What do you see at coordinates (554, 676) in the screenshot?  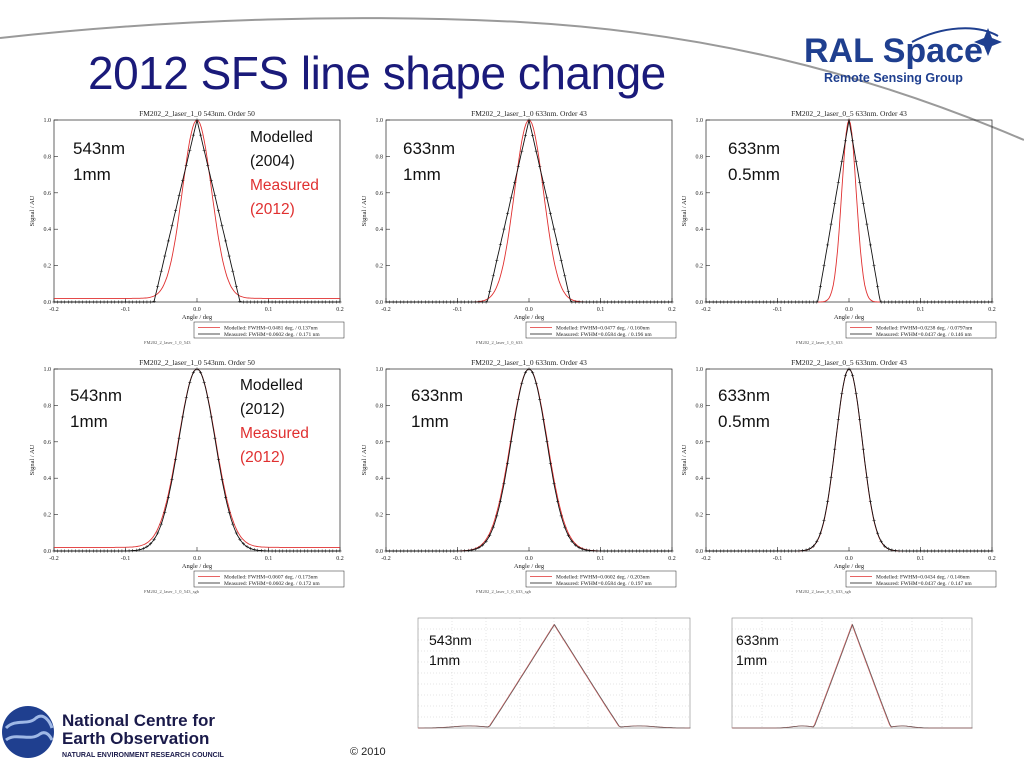 I see `comparison-line` at bounding box center [554, 676].